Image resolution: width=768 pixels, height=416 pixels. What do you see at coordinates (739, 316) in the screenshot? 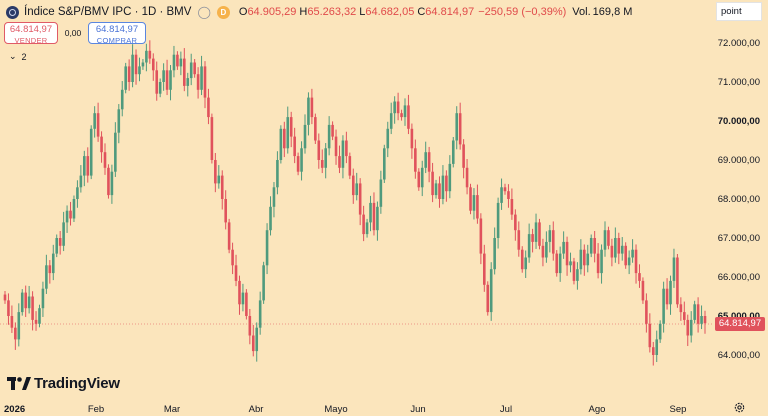
I see `price-tick: 65.000,00` at bounding box center [739, 316].